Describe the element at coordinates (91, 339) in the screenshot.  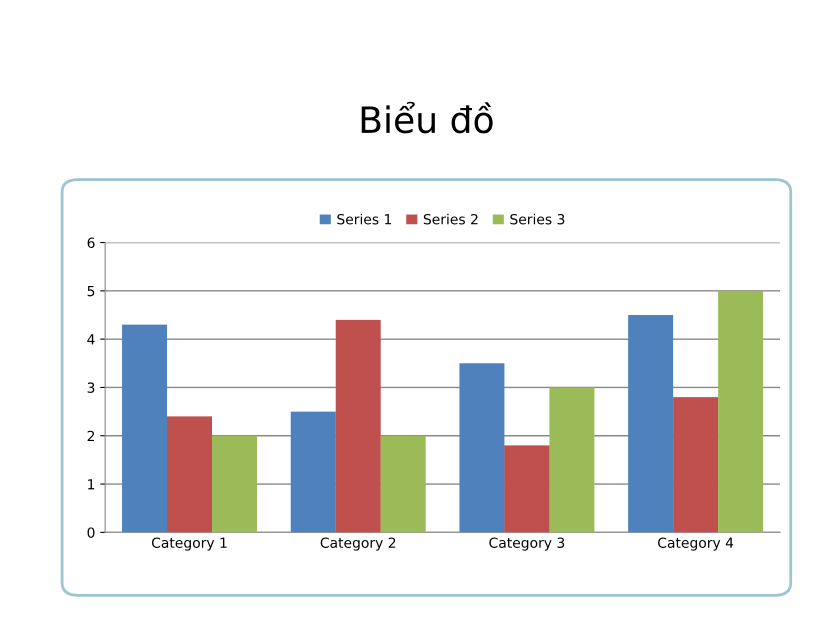
I see `y-tick-label: 4` at that location.